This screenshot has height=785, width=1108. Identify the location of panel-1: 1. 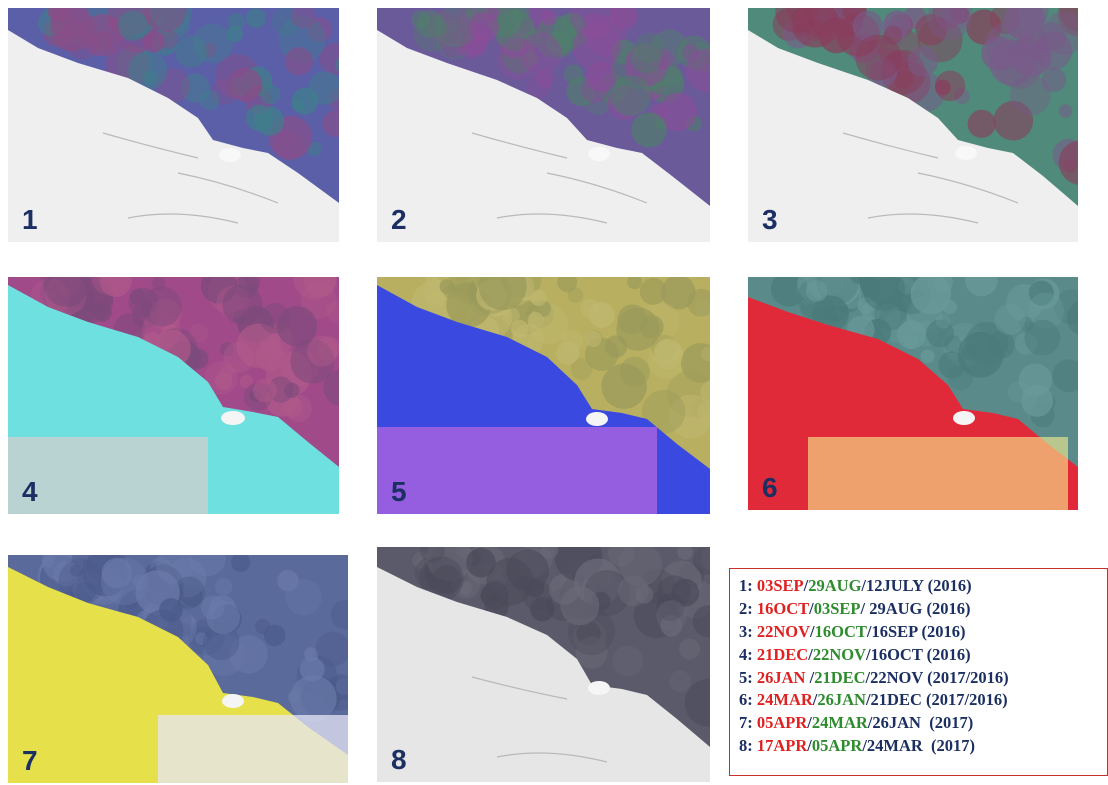
(173, 125).